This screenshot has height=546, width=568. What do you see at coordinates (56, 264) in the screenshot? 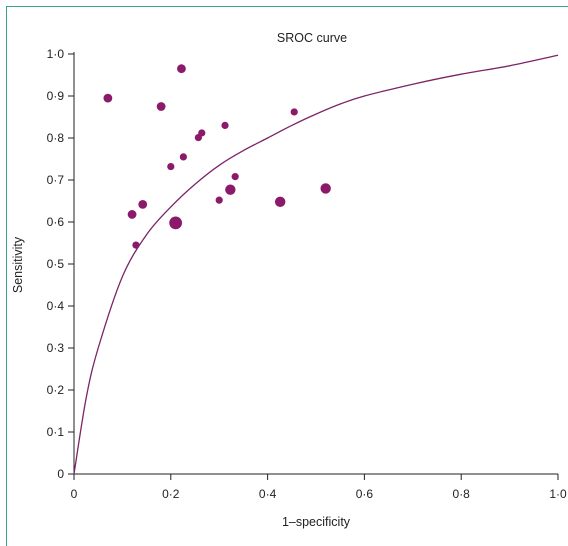
I see `y-tick-label: 0·5` at bounding box center [56, 264].